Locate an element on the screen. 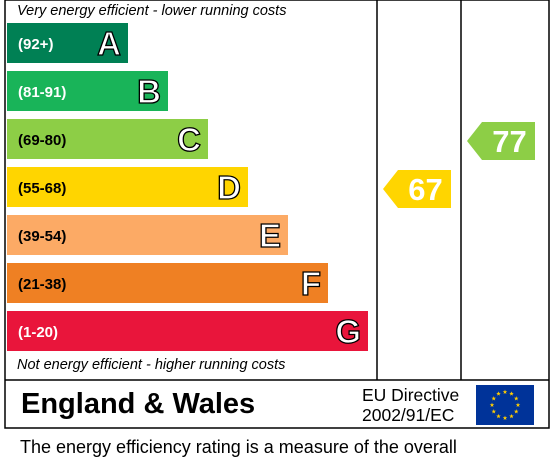 The height and width of the screenshot is (458, 552). band-letter-e: E is located at coordinates (270, 235).